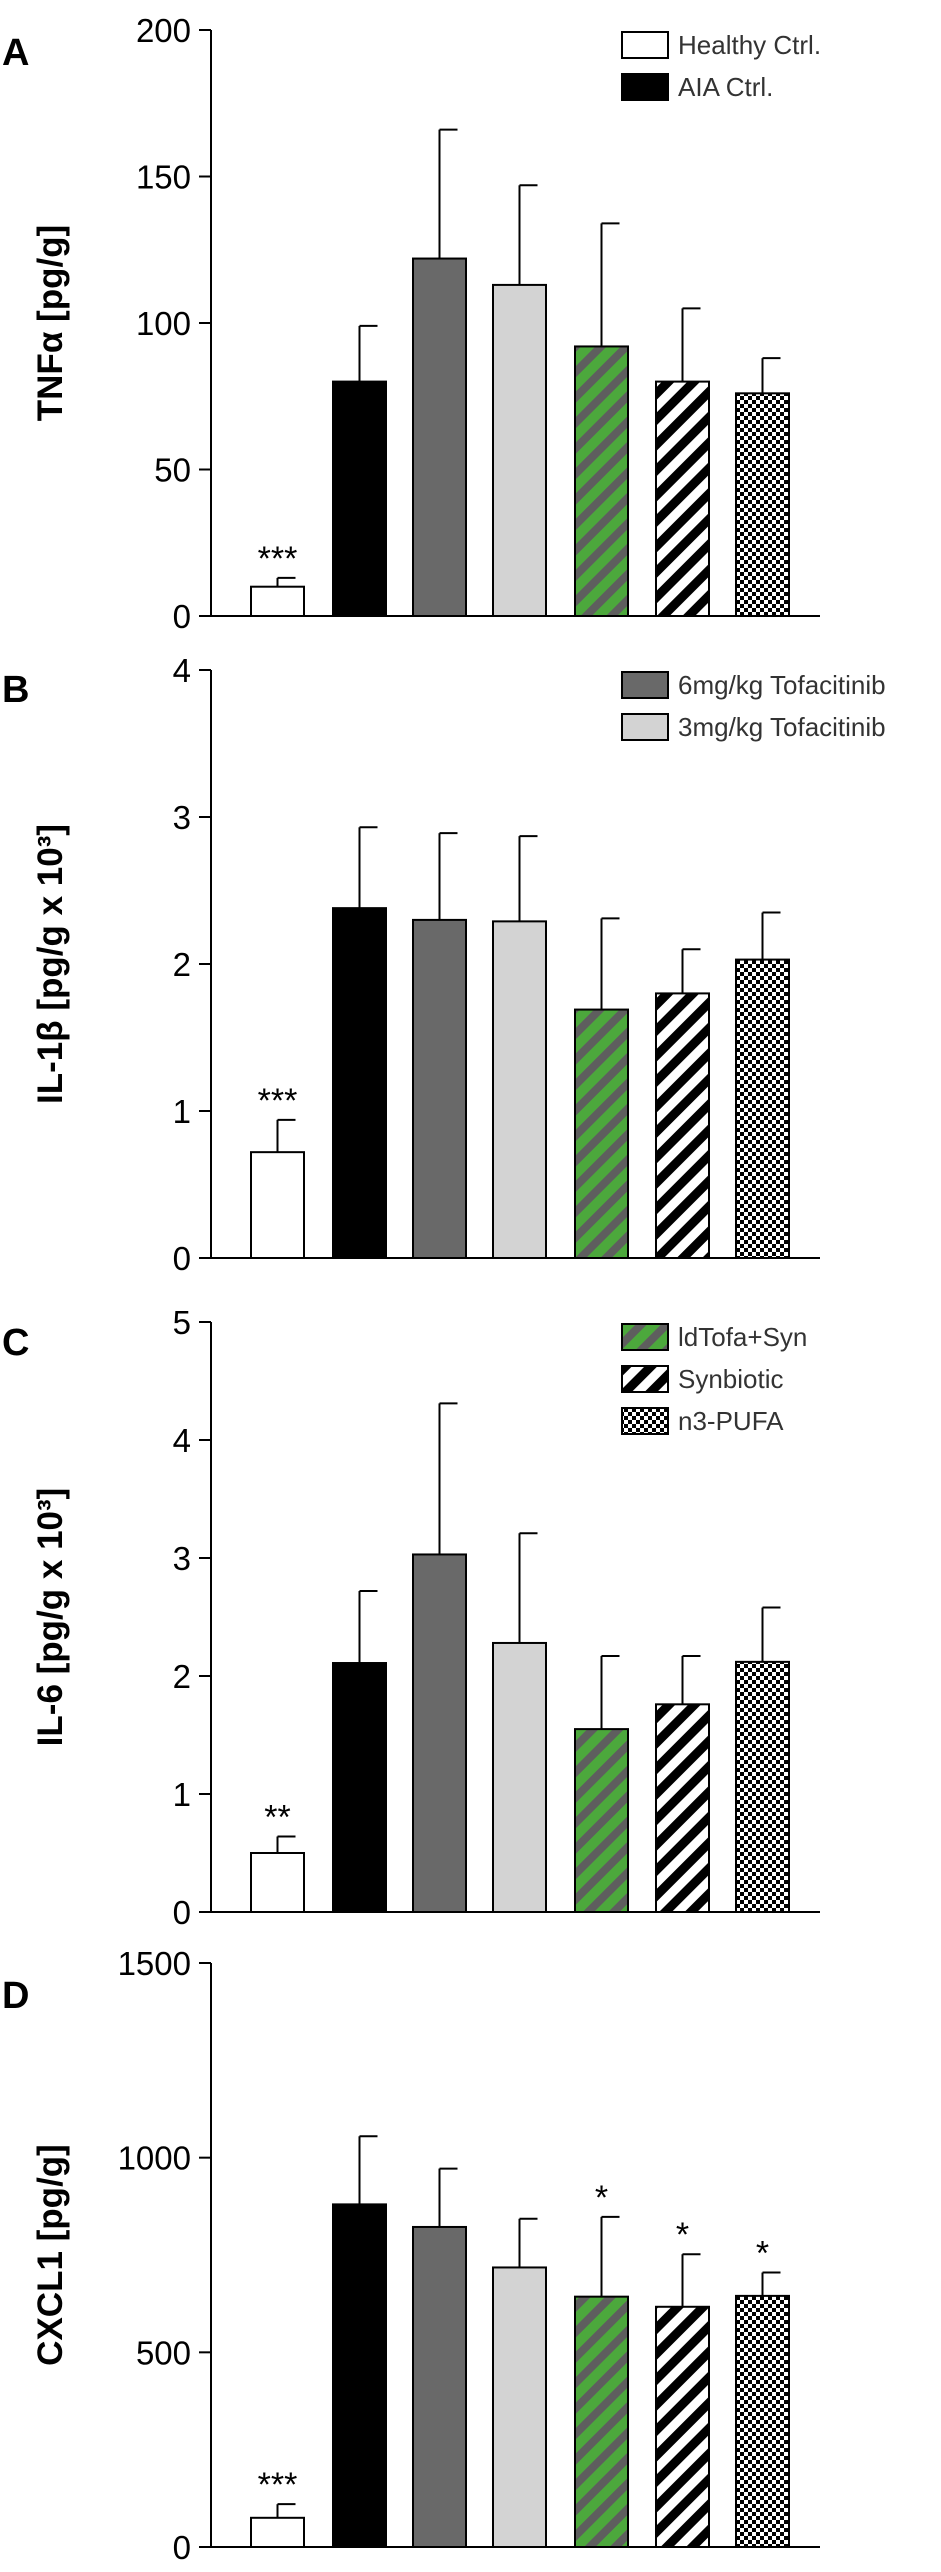 This screenshot has width=941, height=2572. I want to click on panel-b-y-tick-label: 3, so click(182, 817).